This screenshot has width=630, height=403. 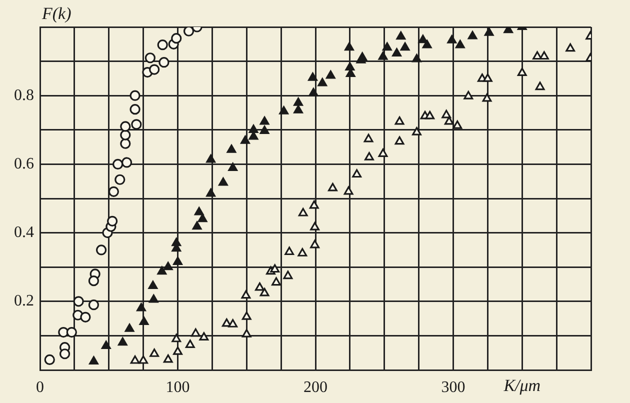 I want to click on x-tick-label: 200, so click(x=316, y=387).